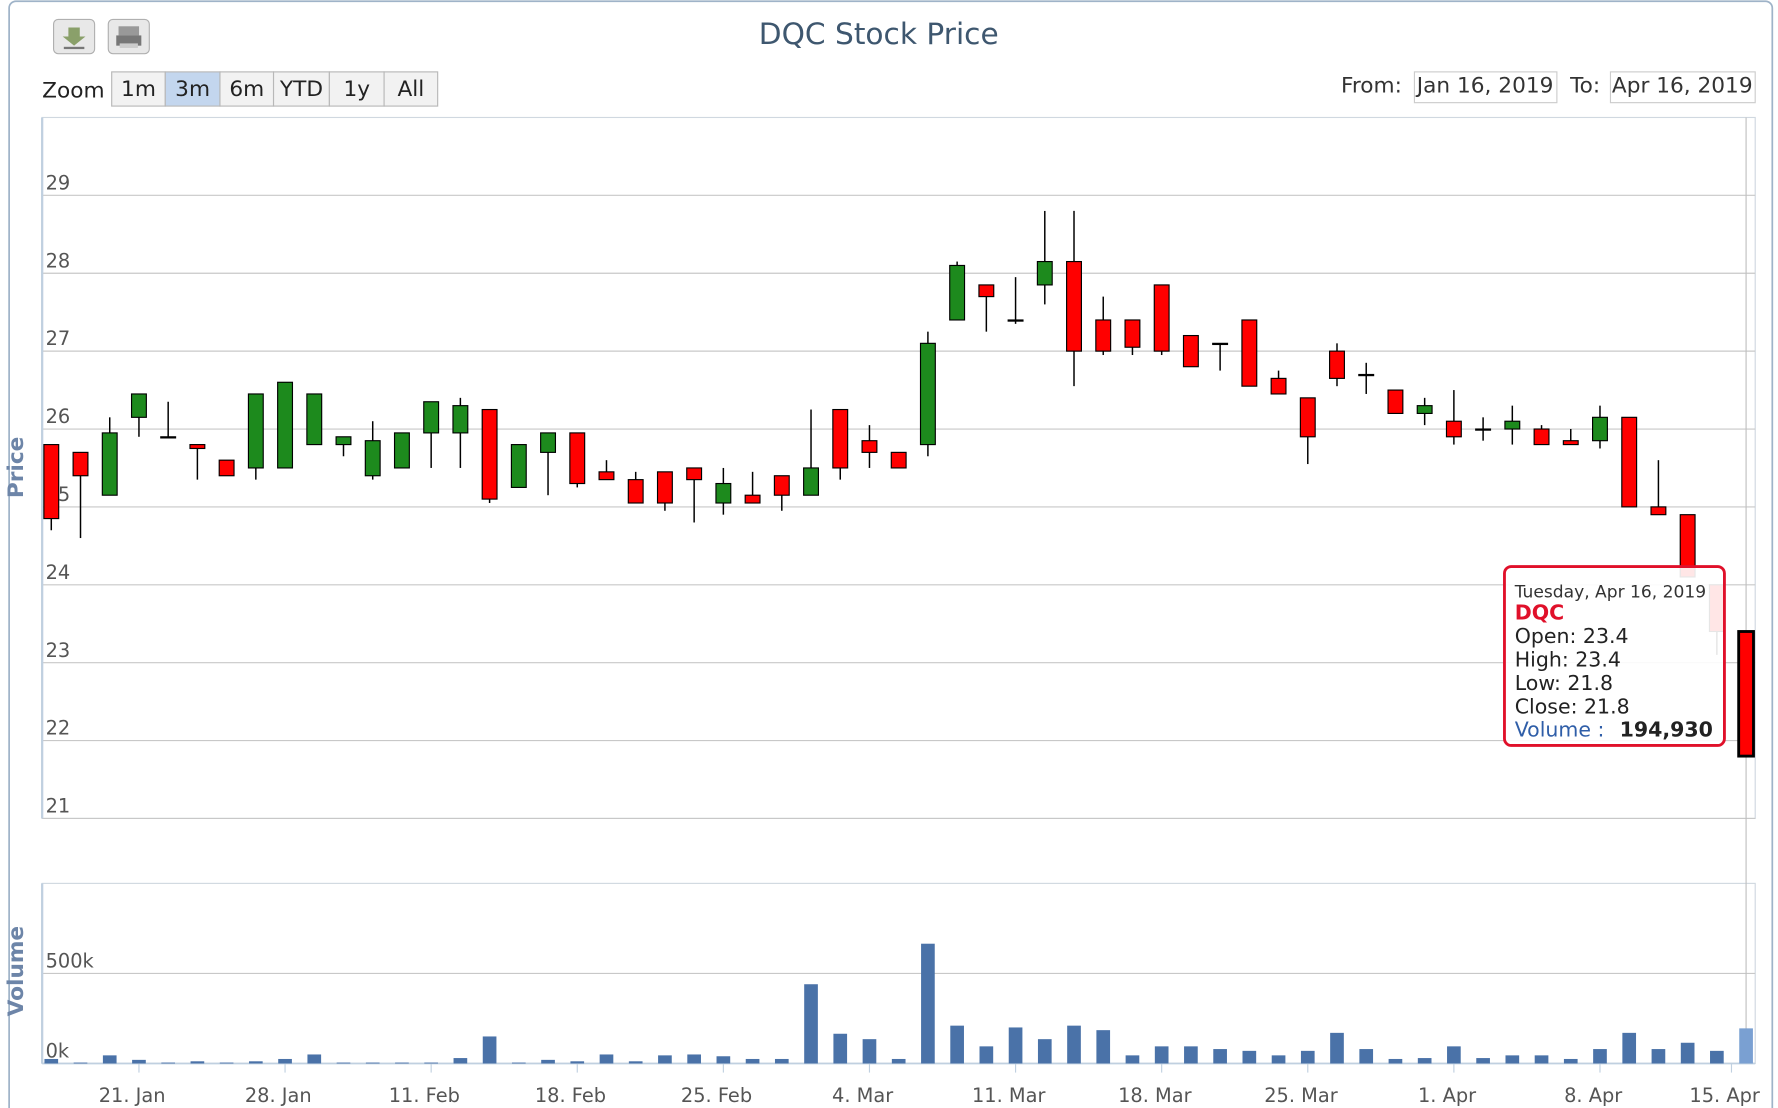 The image size is (1778, 1108). I want to click on x-tick-label: 4. Mar, so click(862, 1095).